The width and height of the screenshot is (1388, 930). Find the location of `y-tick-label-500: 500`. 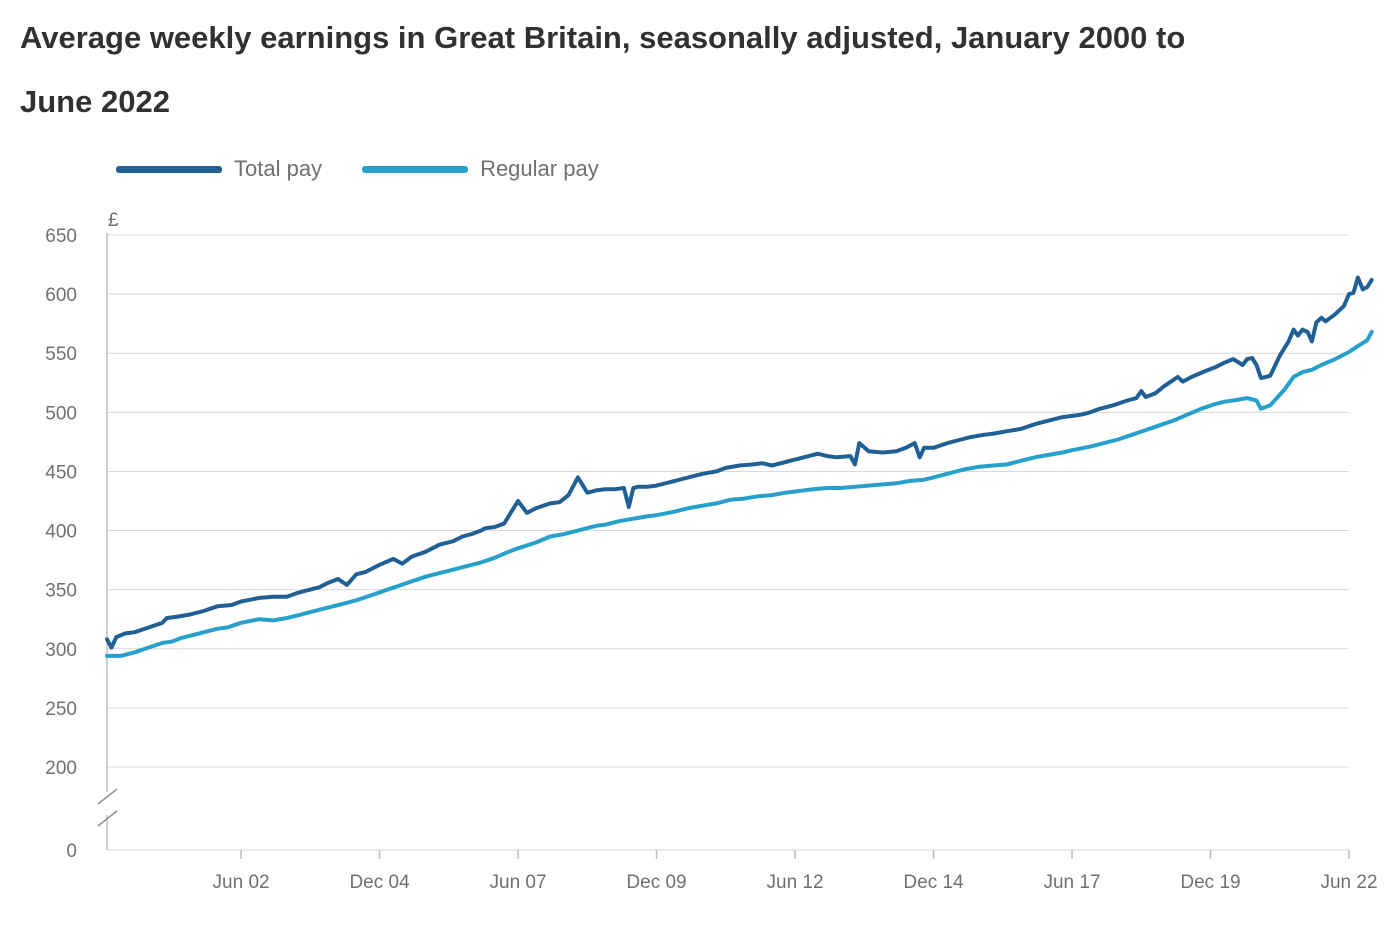

y-tick-label-500: 500 is located at coordinates (61, 413).